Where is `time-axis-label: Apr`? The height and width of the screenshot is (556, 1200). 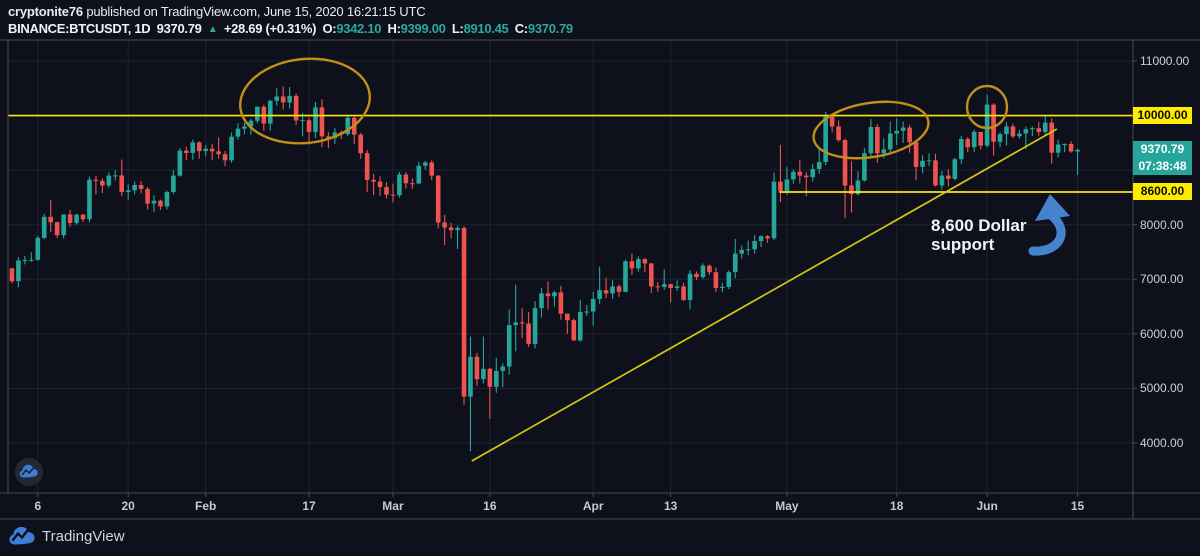 time-axis-label: Apr is located at coordinates (593, 506).